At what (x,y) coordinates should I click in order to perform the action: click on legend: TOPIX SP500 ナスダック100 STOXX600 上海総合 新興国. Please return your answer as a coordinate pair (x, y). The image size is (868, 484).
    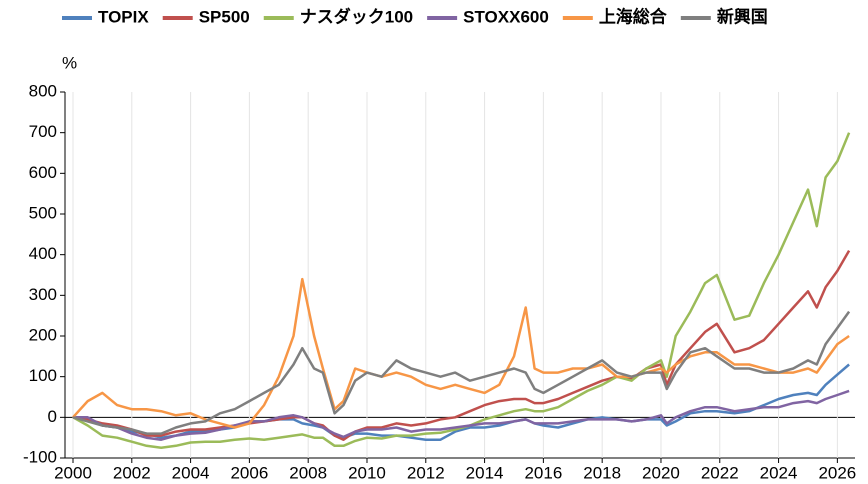
    Looking at the image, I should click on (415, 16).